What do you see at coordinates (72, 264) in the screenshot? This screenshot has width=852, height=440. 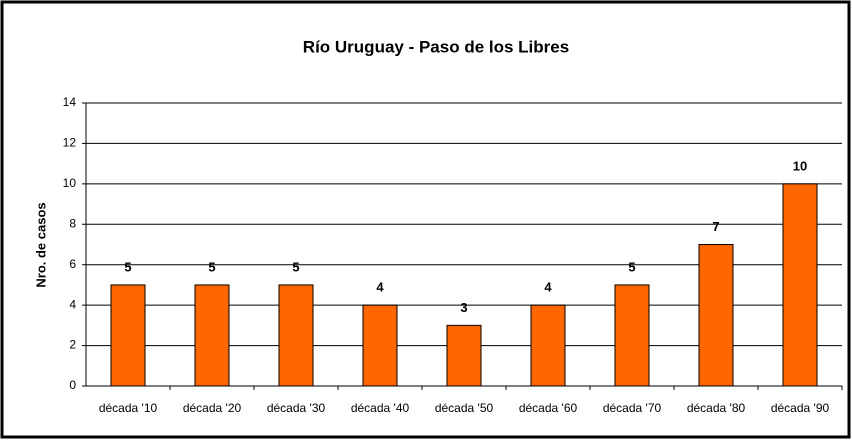 I see `y-tick-label: 6` at bounding box center [72, 264].